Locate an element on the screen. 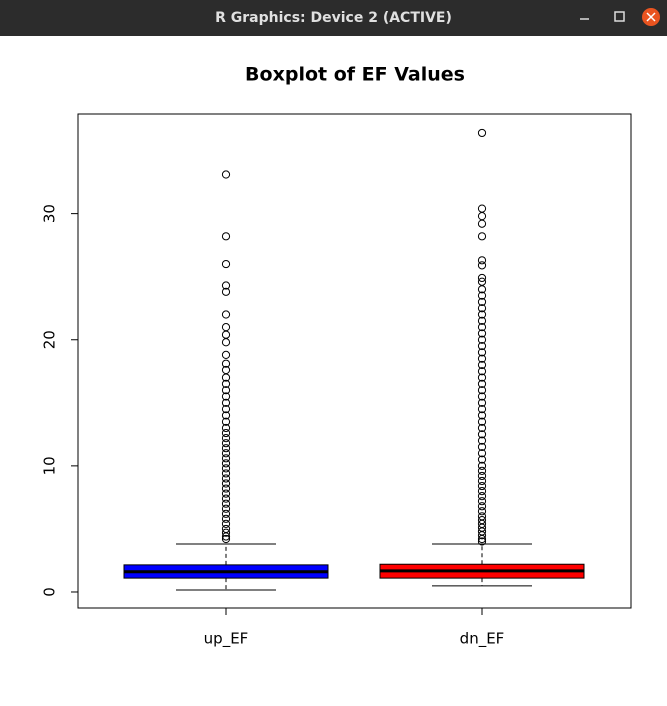 The width and height of the screenshot is (667, 706). y-tick-label: 0 is located at coordinates (50, 592).